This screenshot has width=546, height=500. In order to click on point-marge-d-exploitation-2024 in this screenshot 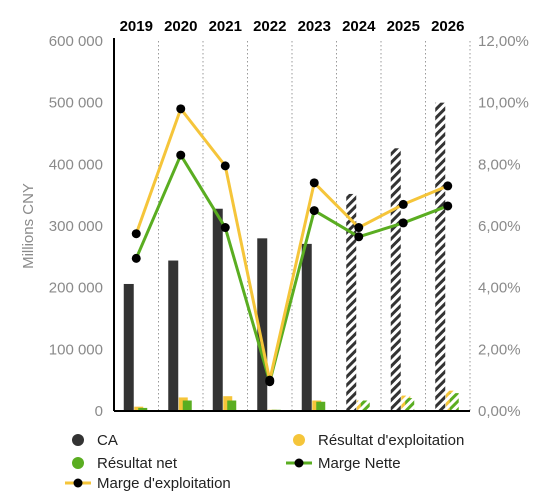, I will do `click(359, 228)`.